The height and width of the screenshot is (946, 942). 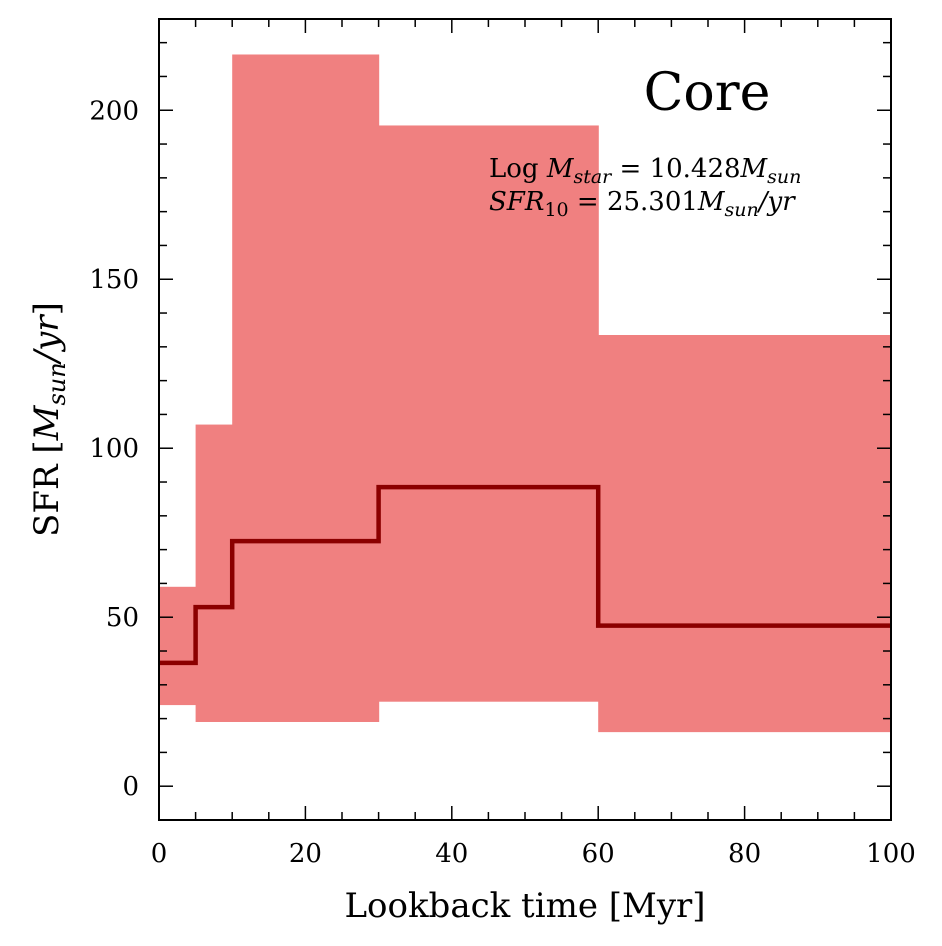 I want to click on x-tick-label: 60, so click(x=598, y=854).